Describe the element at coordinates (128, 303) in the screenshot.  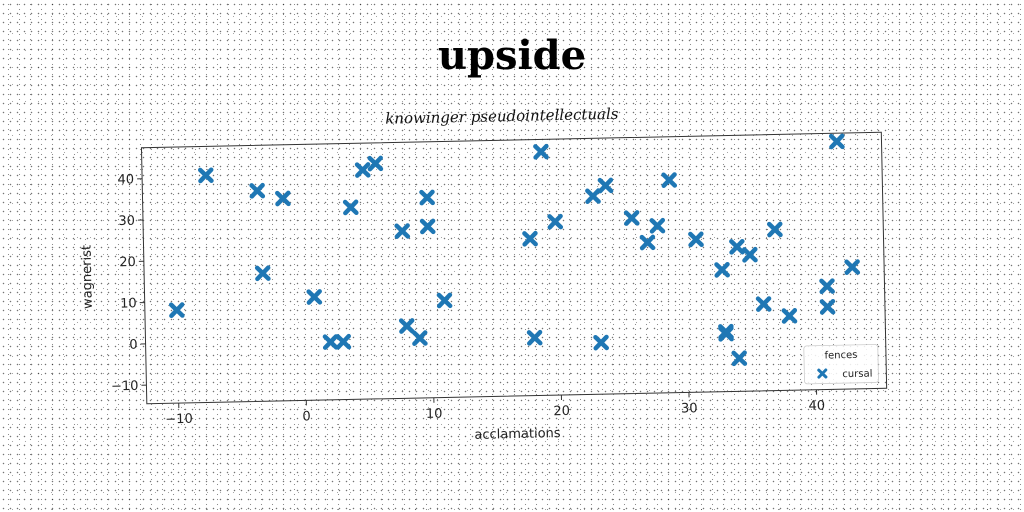
I see `y-tick-label: 10` at that location.